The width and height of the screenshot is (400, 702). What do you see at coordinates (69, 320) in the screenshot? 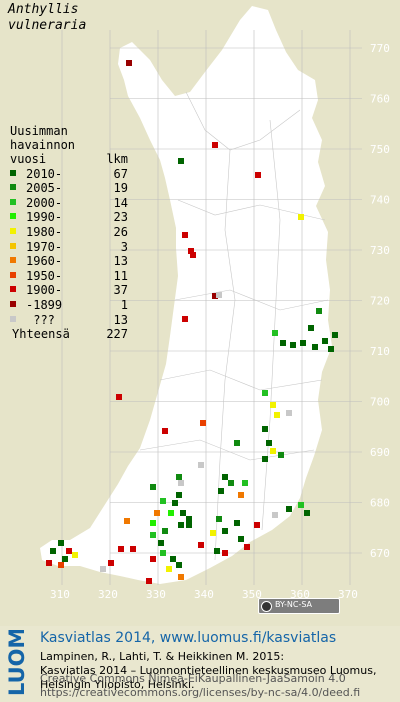
I see `legend-row: ??? 13` at bounding box center [69, 320].